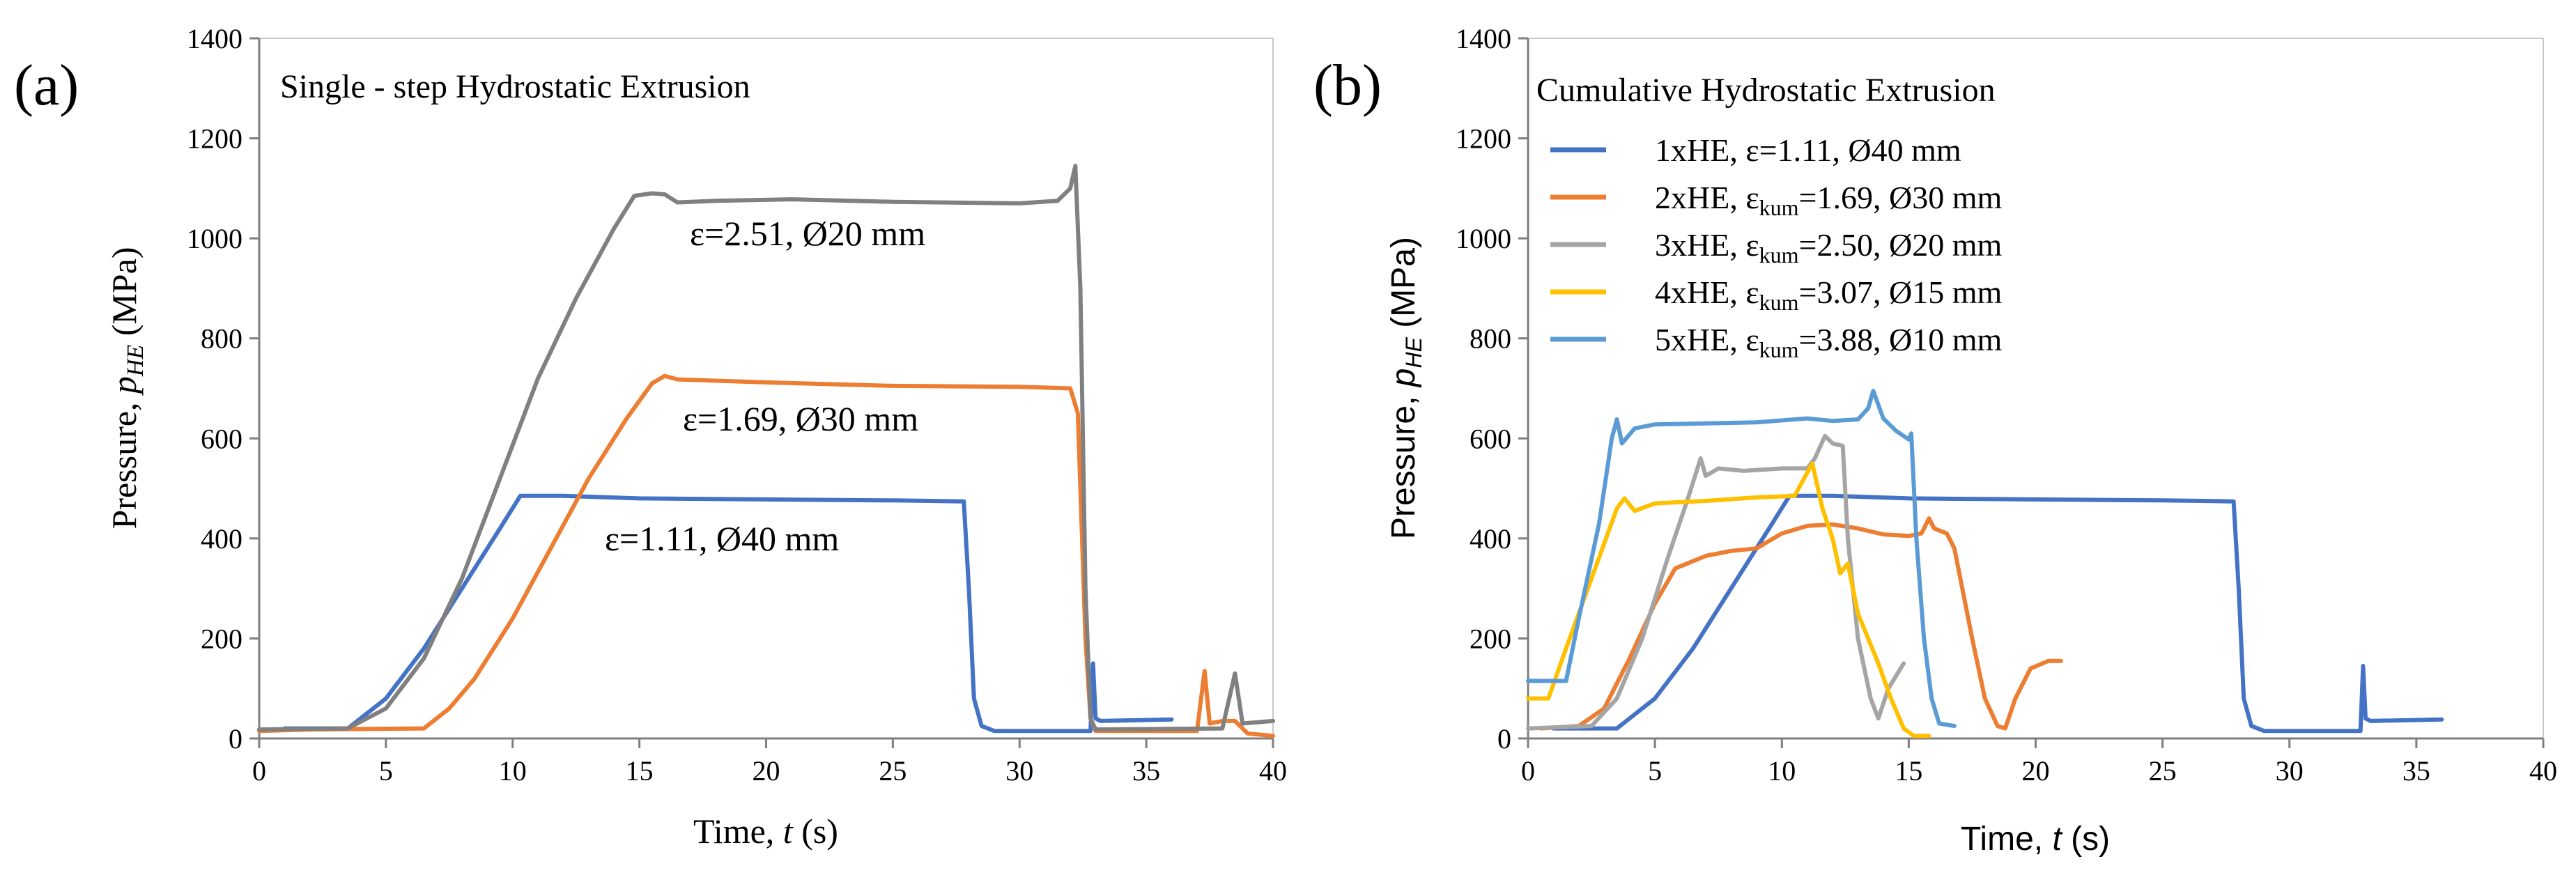 The height and width of the screenshot is (875, 2576). I want to click on annotation-eps-1-11: ε=1.11, Ø40 mm, so click(722, 539).